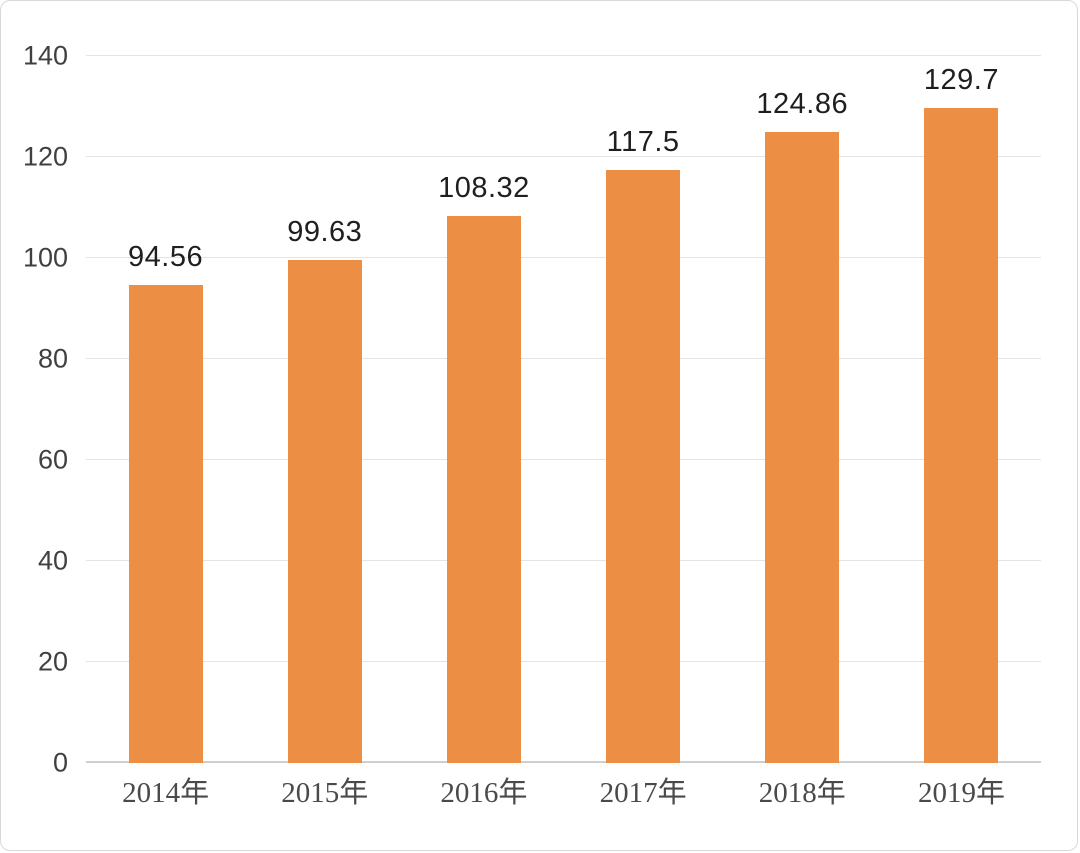  I want to click on y-tick-label: 100, so click(45, 257).